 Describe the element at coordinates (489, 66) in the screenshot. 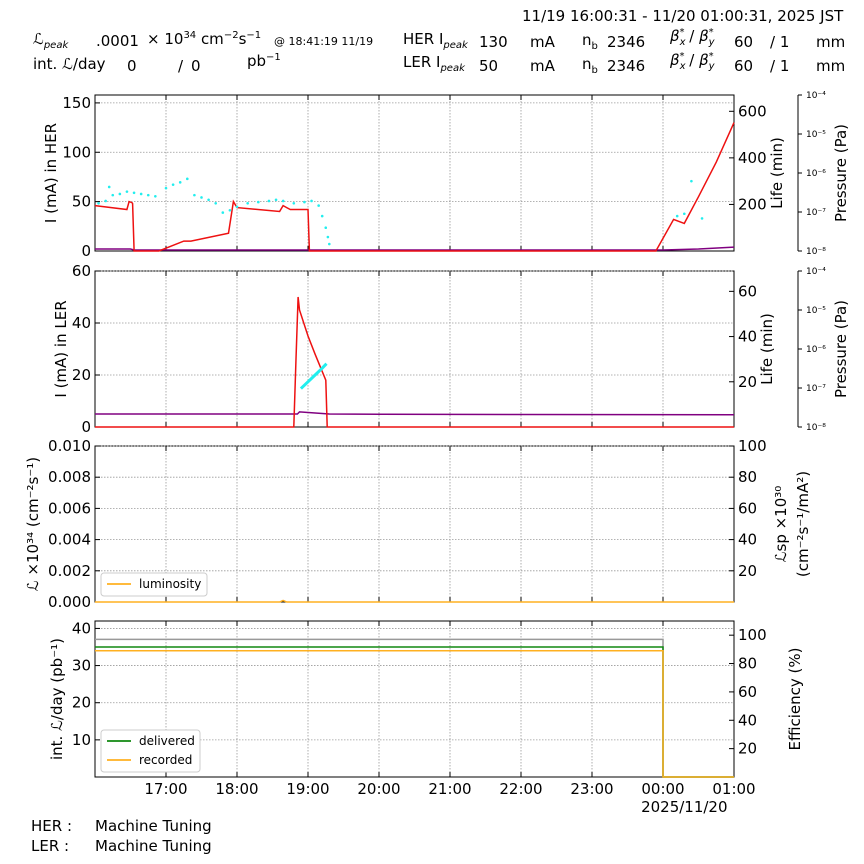

I see `ler-ipeak-value: 50` at that location.